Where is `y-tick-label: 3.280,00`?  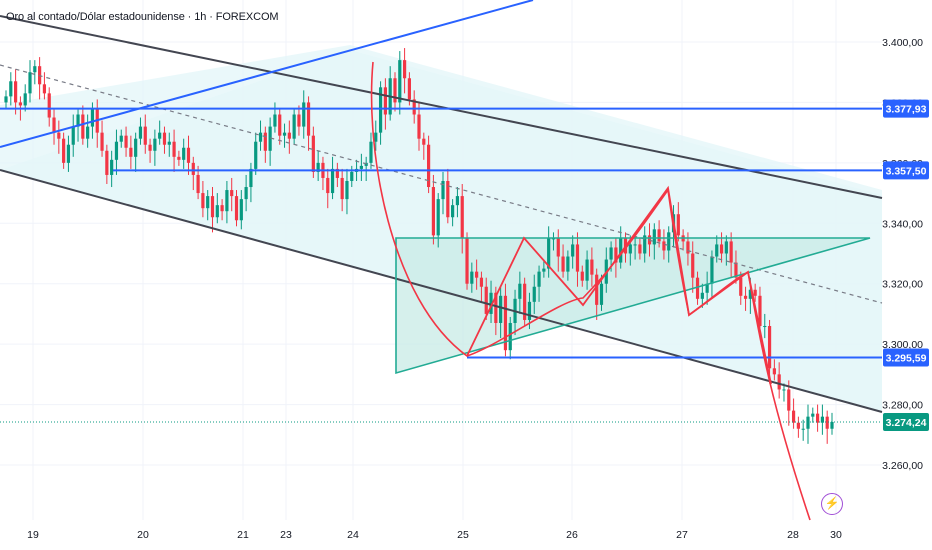 y-tick-label: 3.280,00 is located at coordinates (902, 406).